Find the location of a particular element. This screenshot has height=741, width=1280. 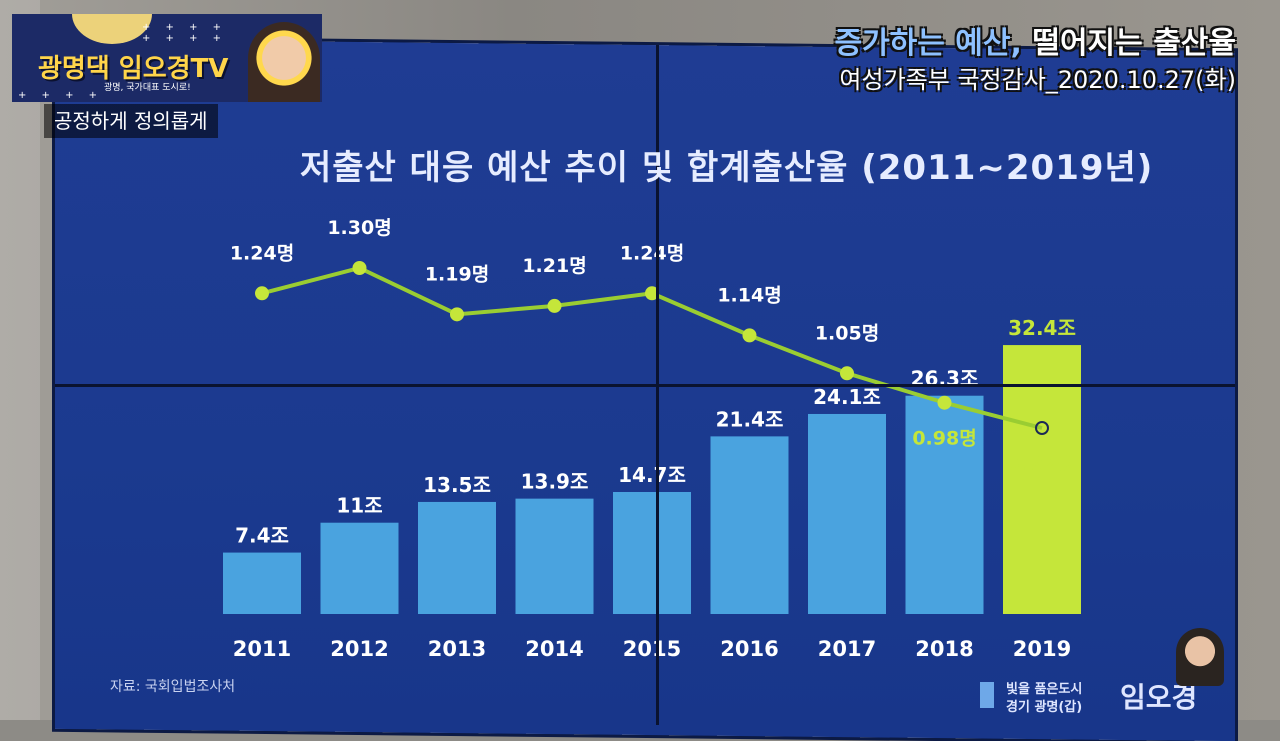

bar-value-label: 11조 is located at coordinates (359, 506).